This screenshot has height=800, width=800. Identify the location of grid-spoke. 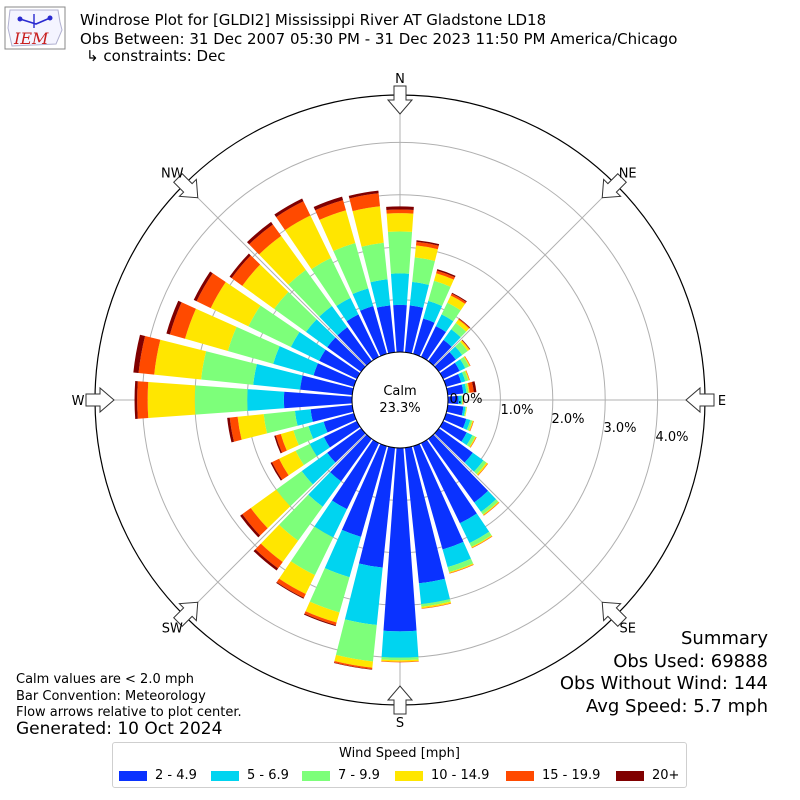
(292, 292).